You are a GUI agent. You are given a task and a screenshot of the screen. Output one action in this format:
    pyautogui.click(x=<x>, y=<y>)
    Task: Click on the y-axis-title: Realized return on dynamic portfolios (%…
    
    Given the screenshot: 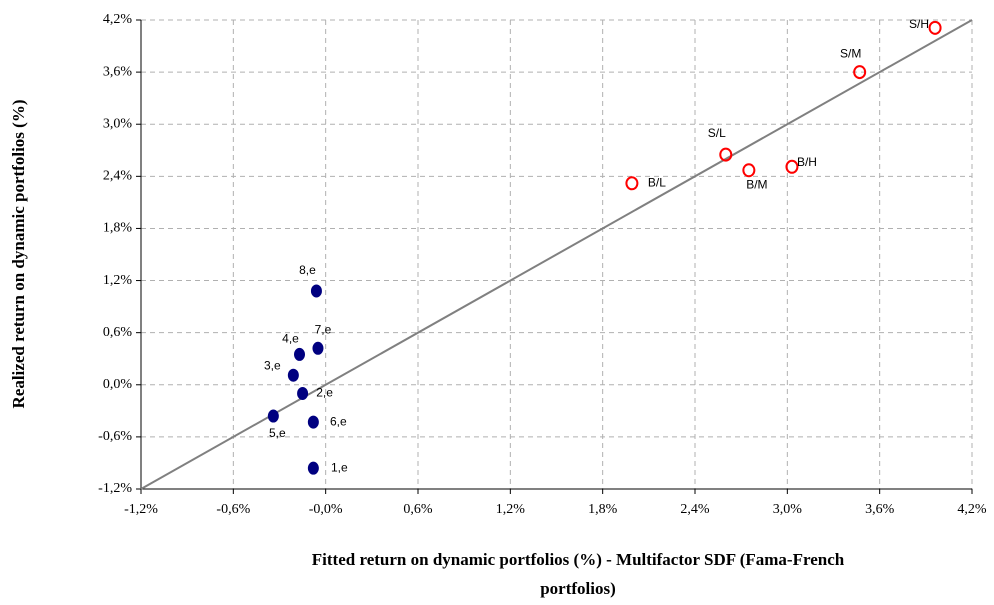 What is the action you would take?
    pyautogui.click(x=18, y=254)
    